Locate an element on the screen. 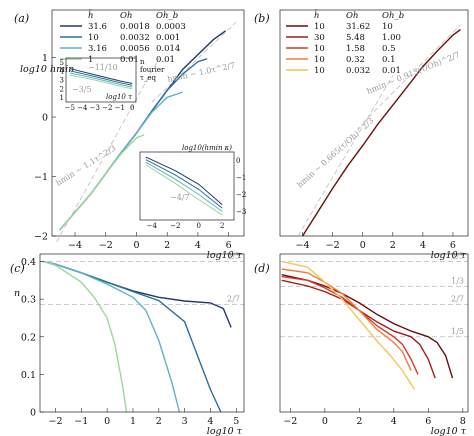 This screenshot has height=436, width=474. legend-value: 5.48 is located at coordinates (355, 38).